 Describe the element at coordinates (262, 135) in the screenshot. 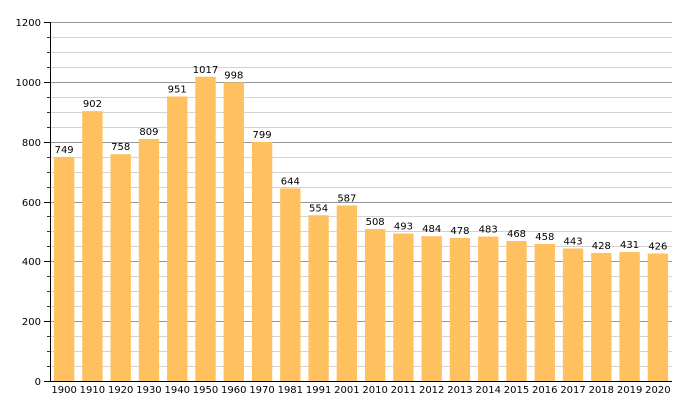

I see `data-label-1970: 799` at that location.